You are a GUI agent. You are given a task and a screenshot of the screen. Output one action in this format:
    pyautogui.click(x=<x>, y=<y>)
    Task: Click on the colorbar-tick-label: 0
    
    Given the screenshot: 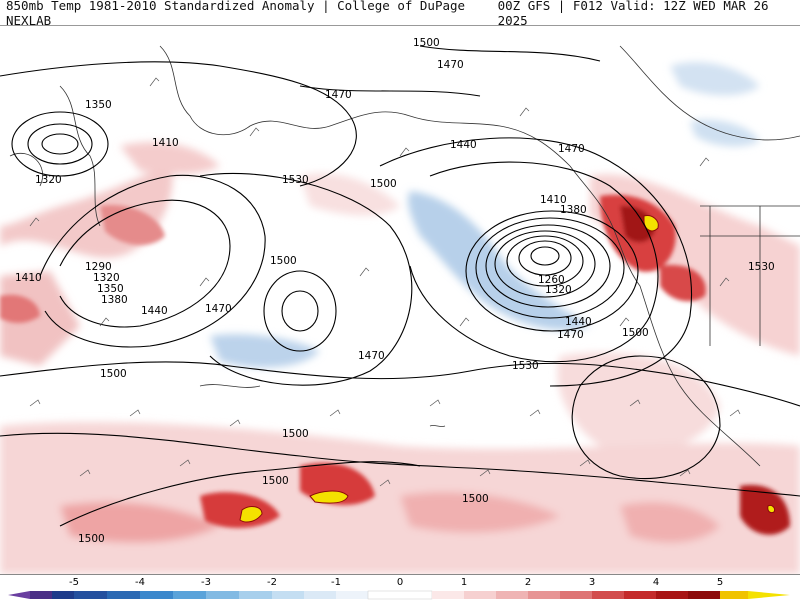 What is the action you would take?
    pyautogui.click(x=400, y=582)
    